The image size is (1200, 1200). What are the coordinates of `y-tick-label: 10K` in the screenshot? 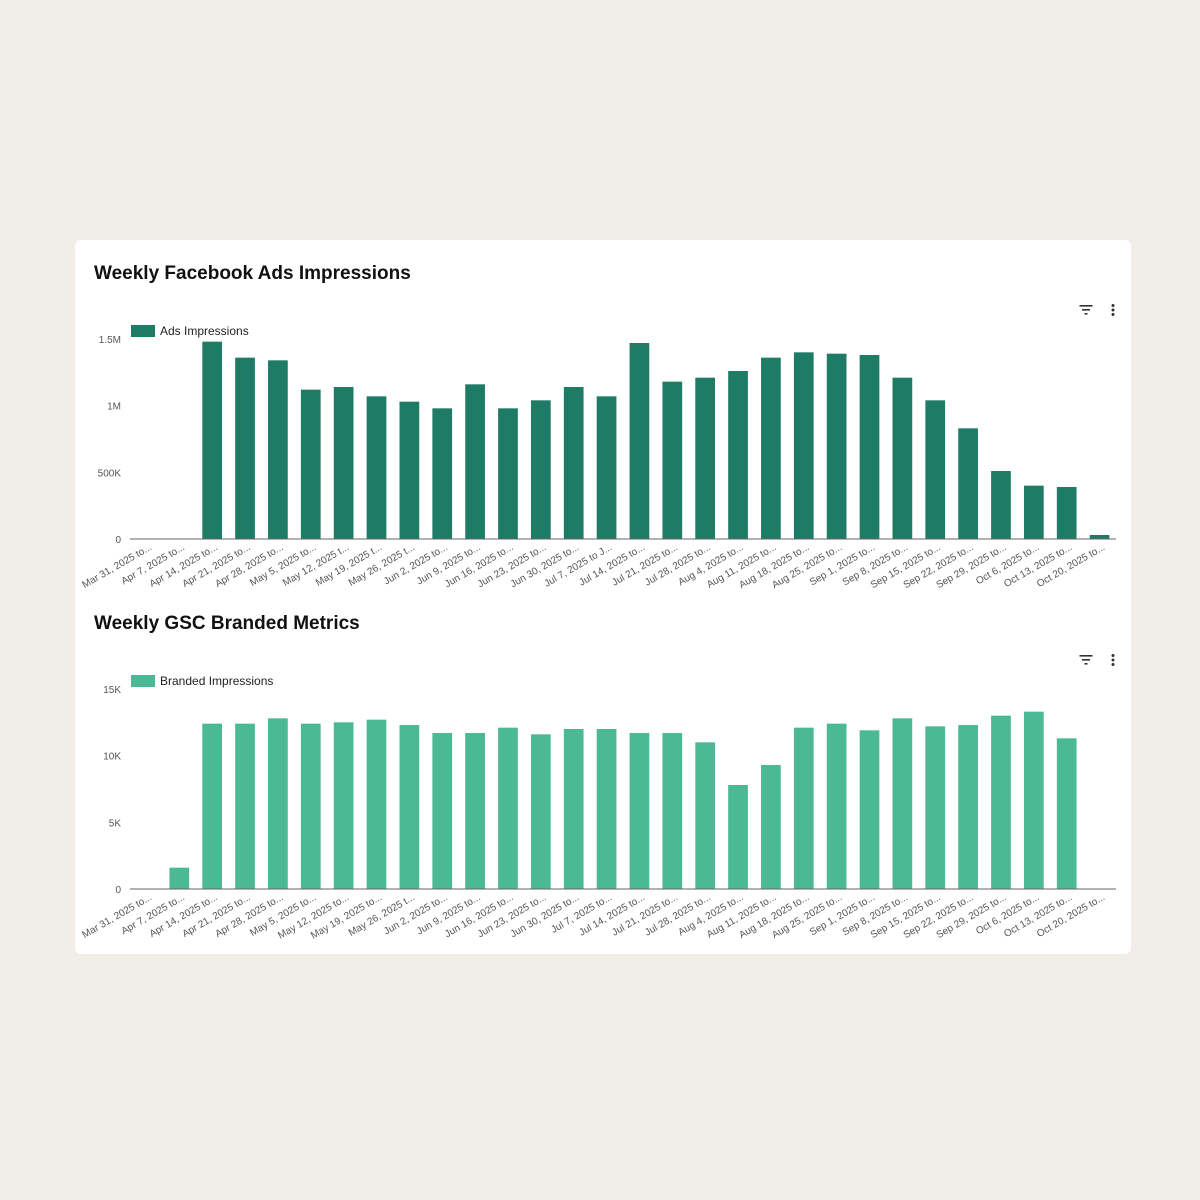 It's located at (112, 757).